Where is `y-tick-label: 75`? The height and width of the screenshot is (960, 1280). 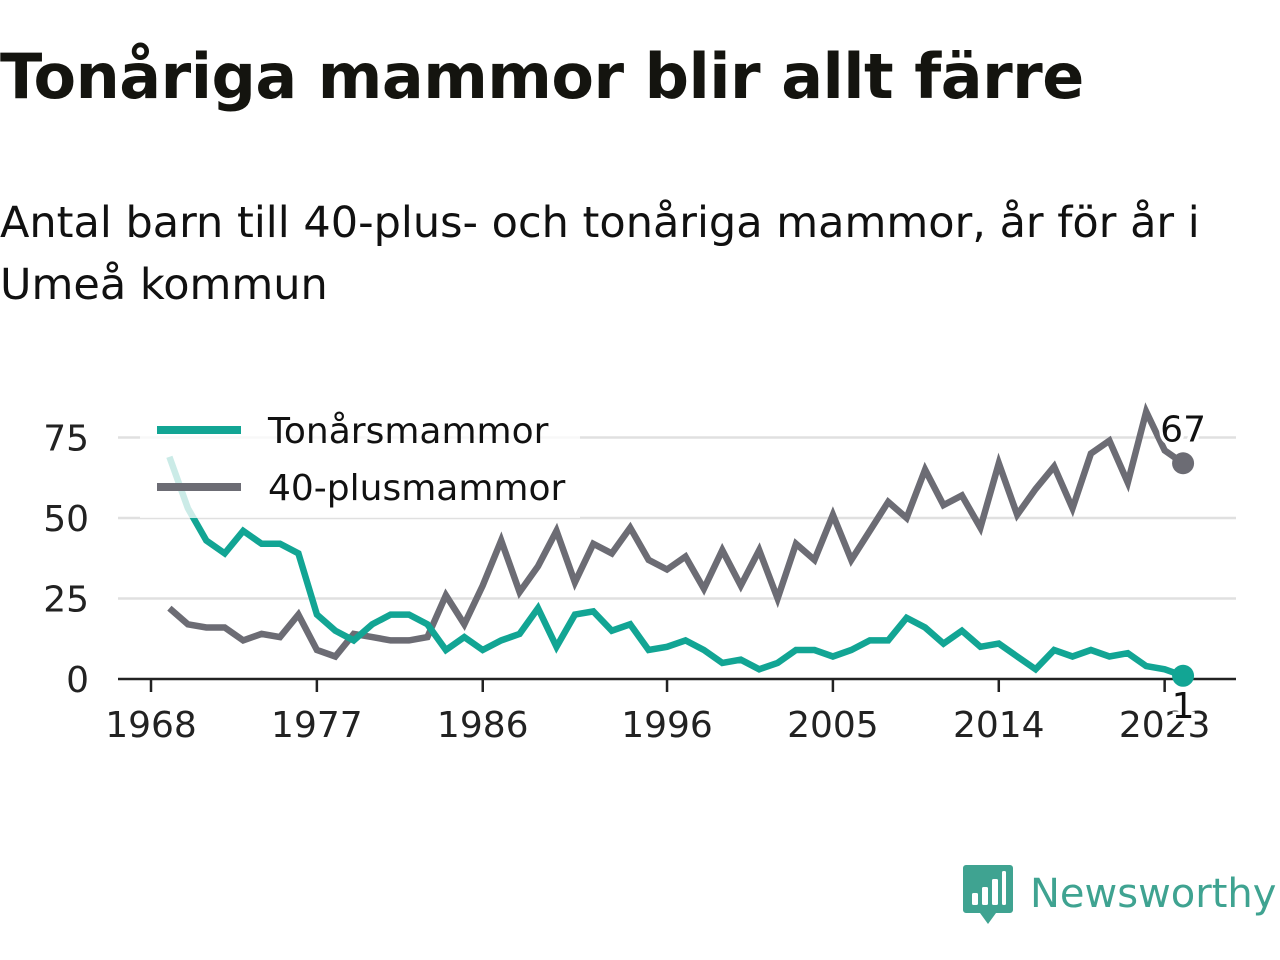 y-tick-label: 75 is located at coordinates (66, 439).